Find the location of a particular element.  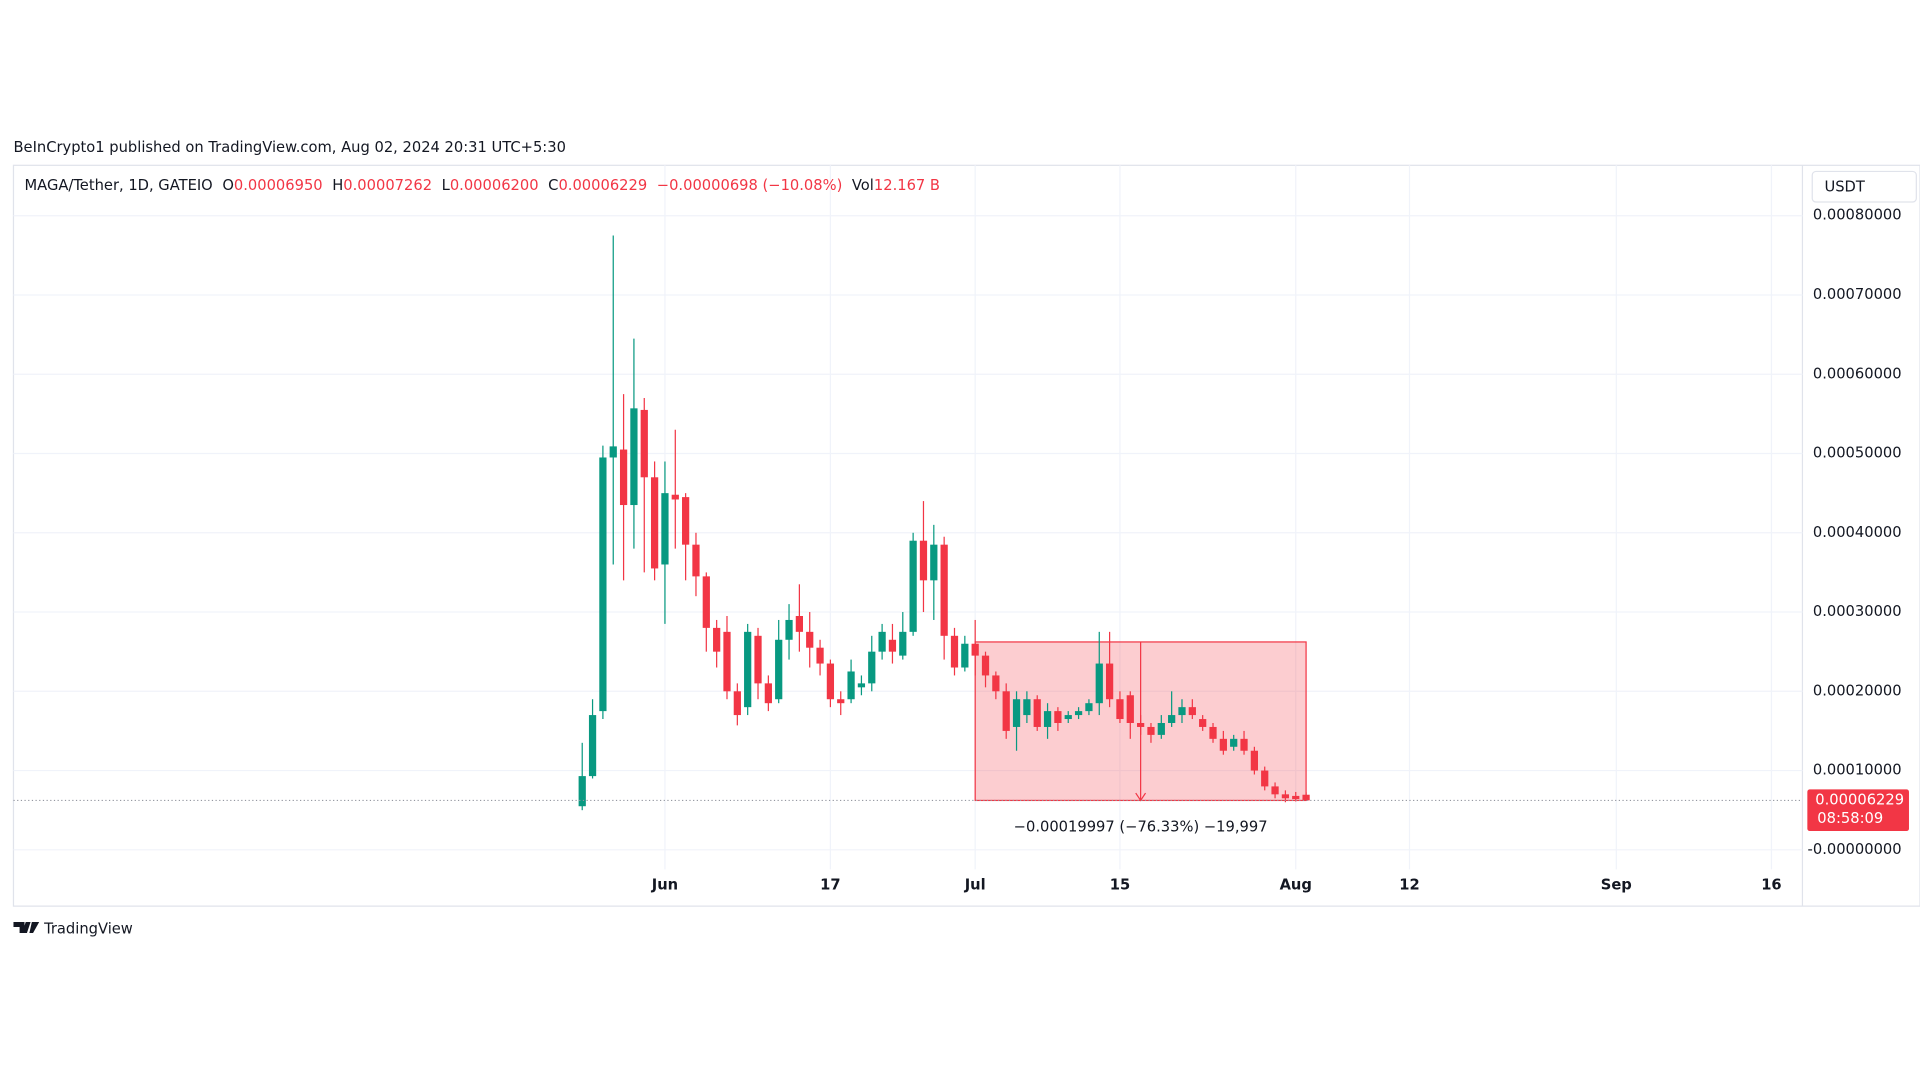

currency-button is located at coordinates (1864, 186).